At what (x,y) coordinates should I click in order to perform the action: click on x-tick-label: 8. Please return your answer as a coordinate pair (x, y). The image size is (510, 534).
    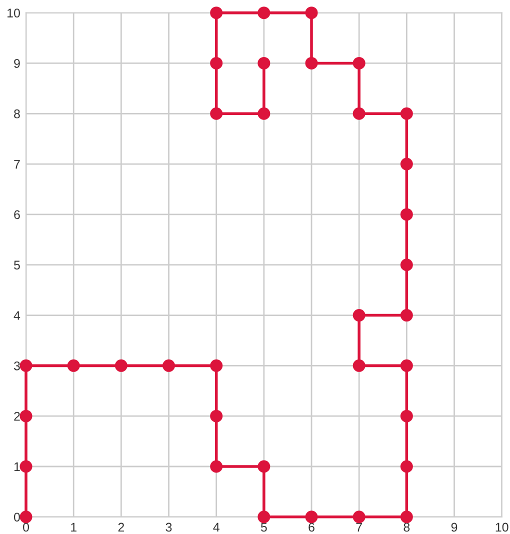
    Looking at the image, I should click on (407, 527).